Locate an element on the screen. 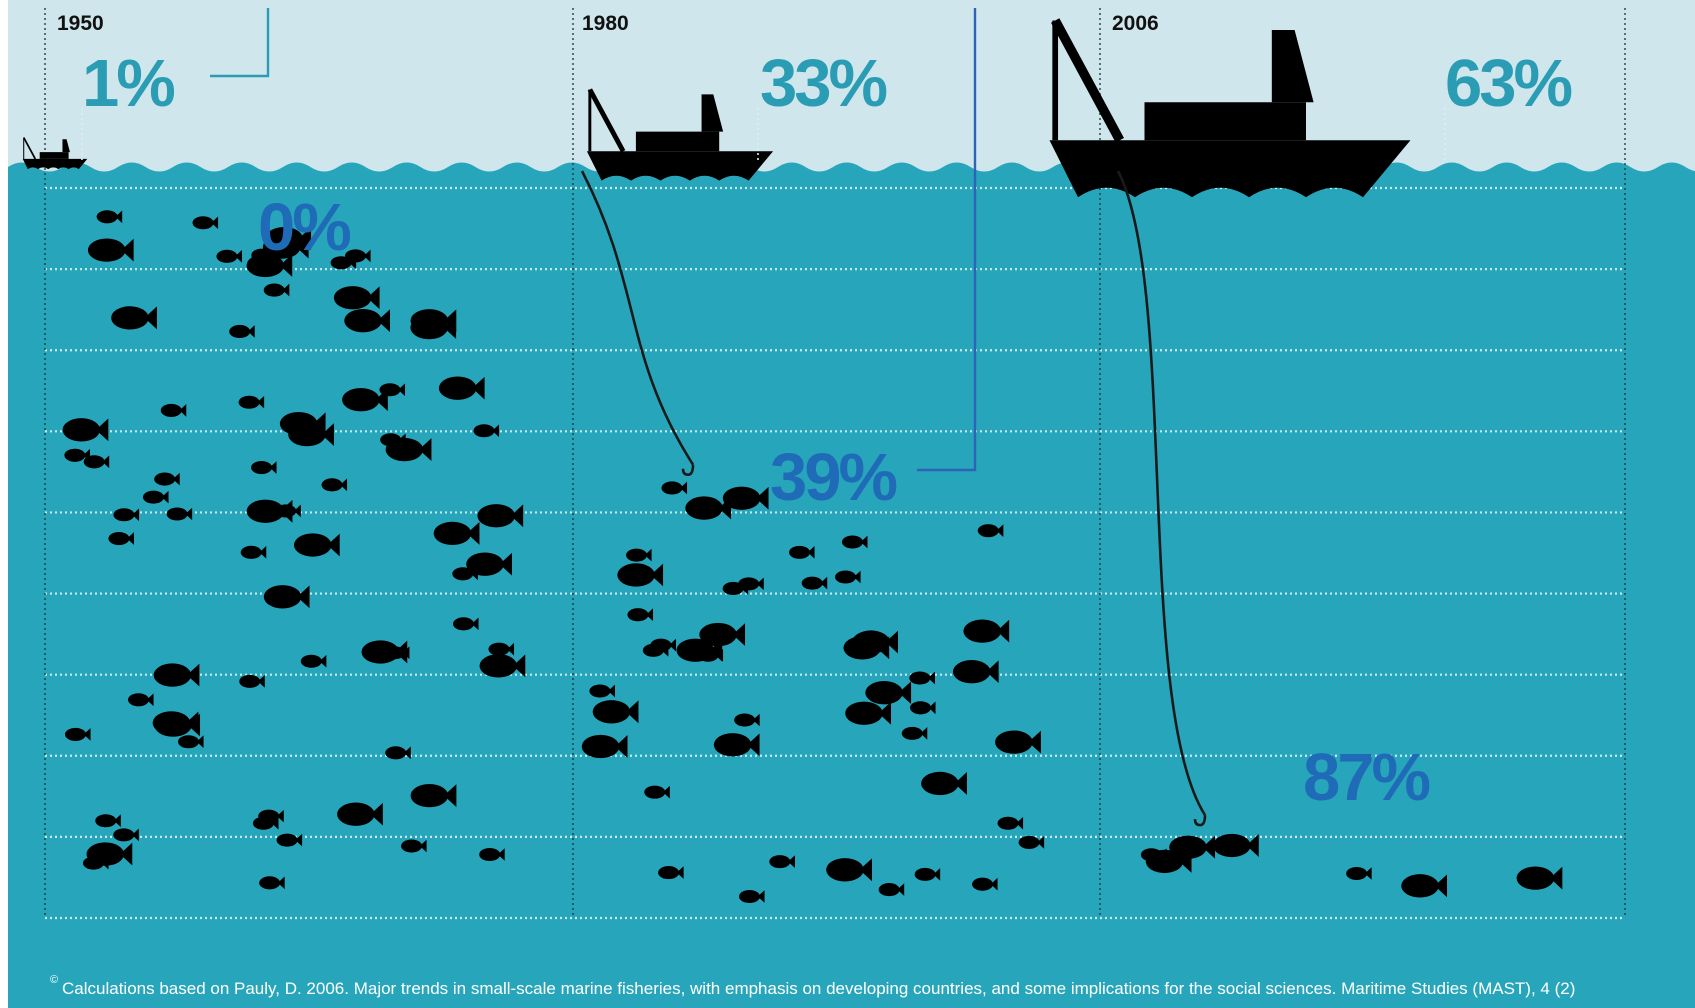  boat-1950-icon is located at coordinates (55, 153).